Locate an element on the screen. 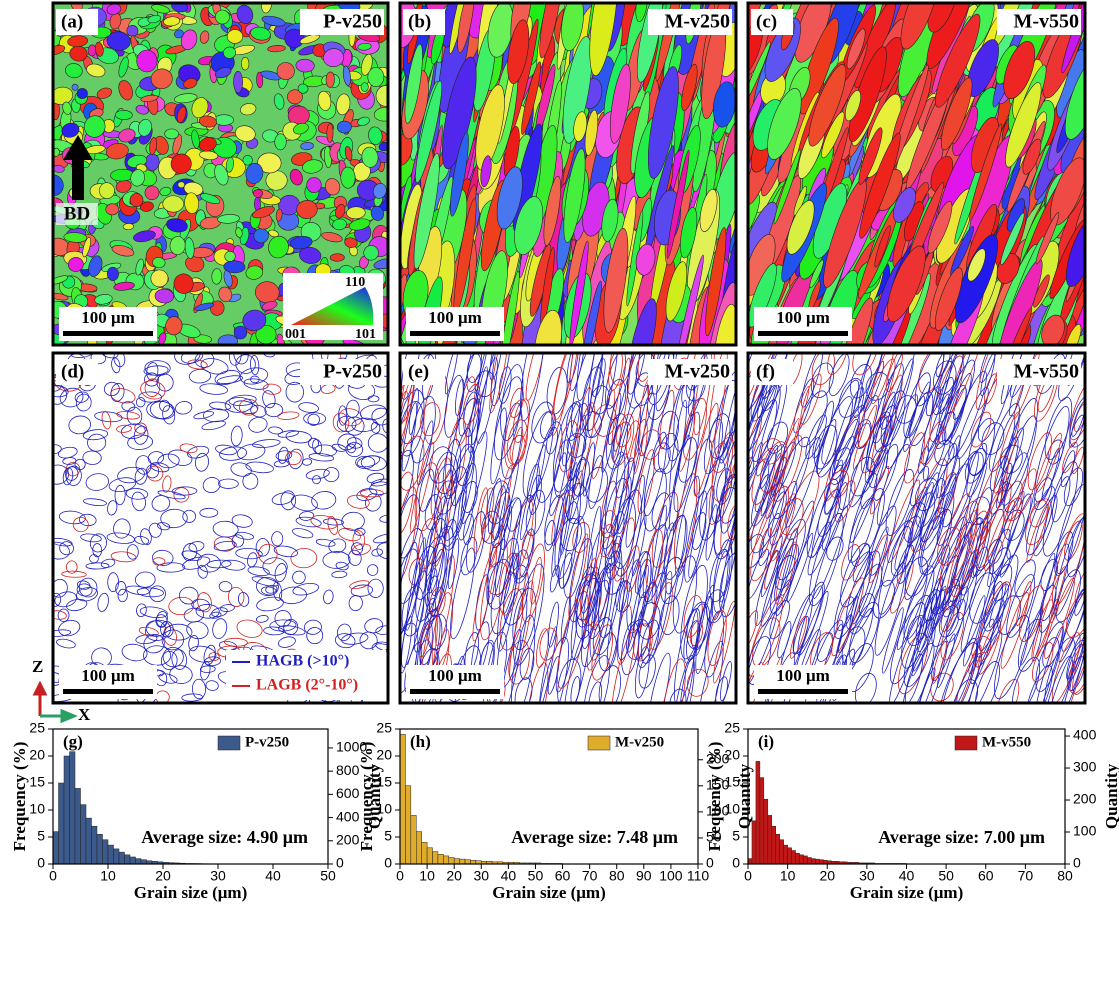 Image resolution: width=1119 pixels, height=992 pixels. panel-label: (a) is located at coordinates (72, 21).